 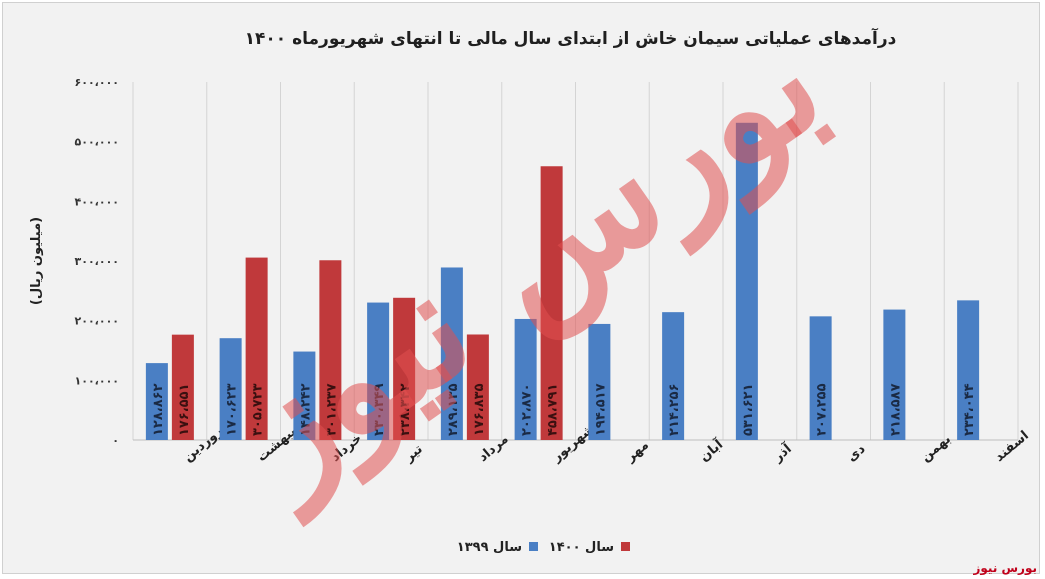 I want to click on data-label: ۱۲۸،۸۶۲, so click(x=158, y=409).